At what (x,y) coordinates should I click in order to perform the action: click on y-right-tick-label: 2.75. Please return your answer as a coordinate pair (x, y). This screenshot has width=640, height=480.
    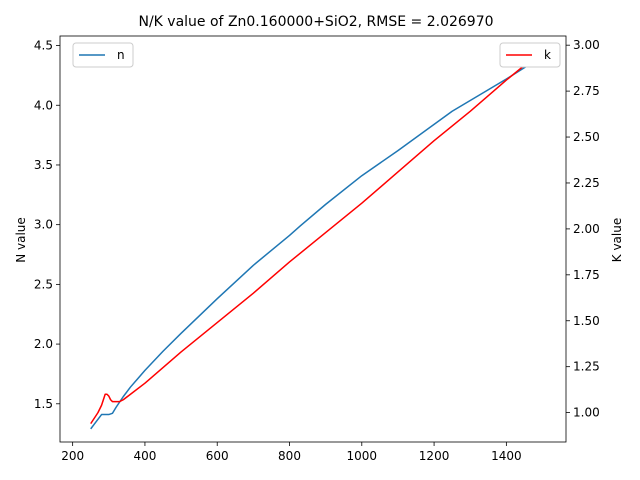
    Looking at the image, I should click on (586, 91).